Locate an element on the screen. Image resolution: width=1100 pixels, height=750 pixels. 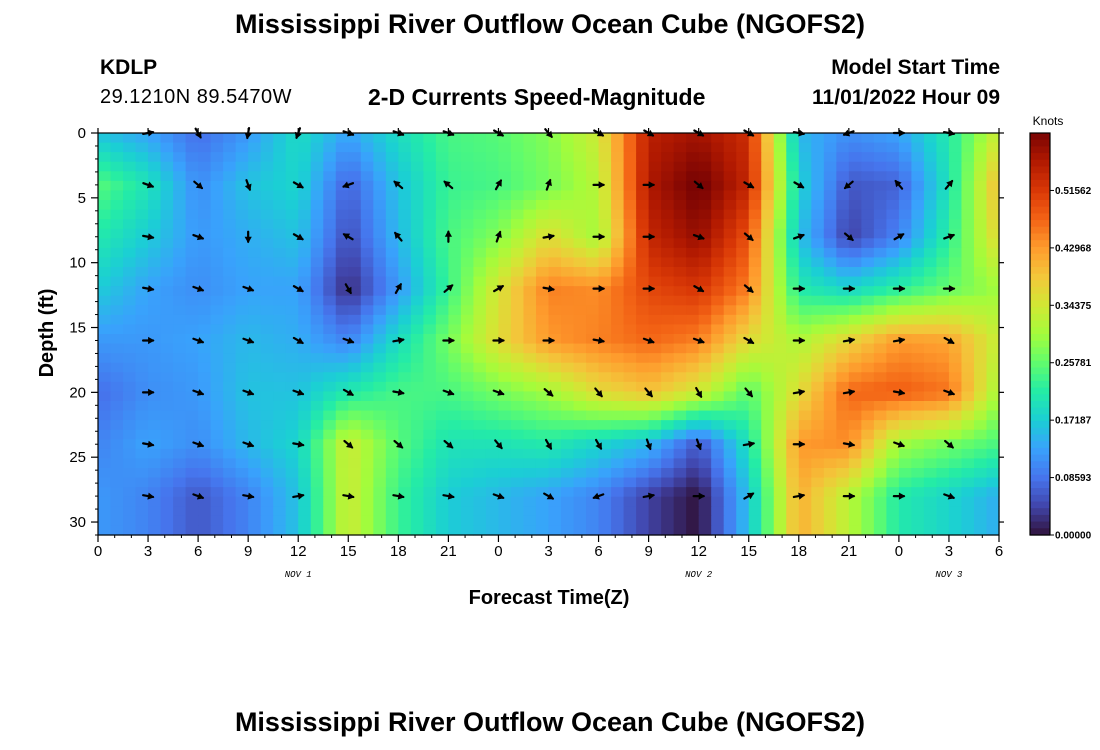
x-tick-label: 3 is located at coordinates (148, 551).